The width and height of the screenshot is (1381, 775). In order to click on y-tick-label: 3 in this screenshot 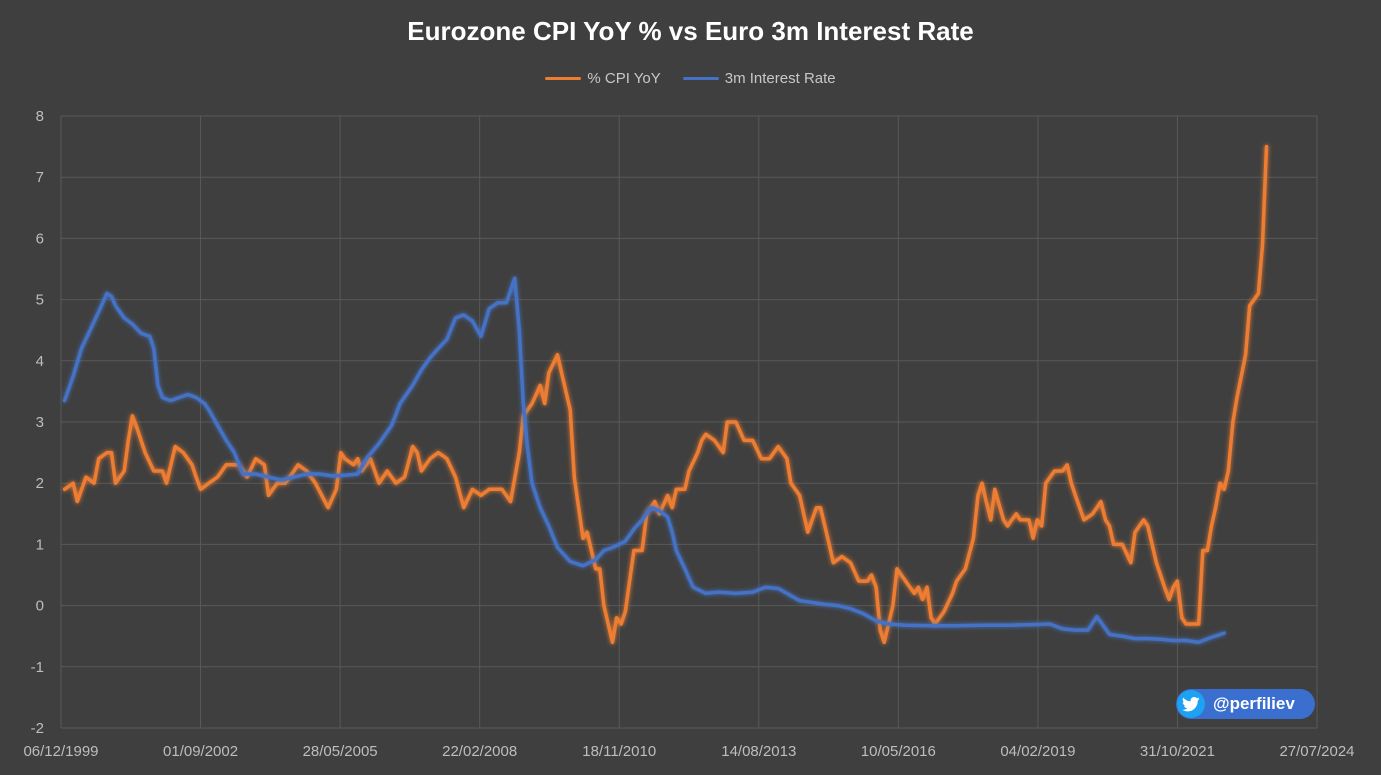, I will do `click(40, 422)`.